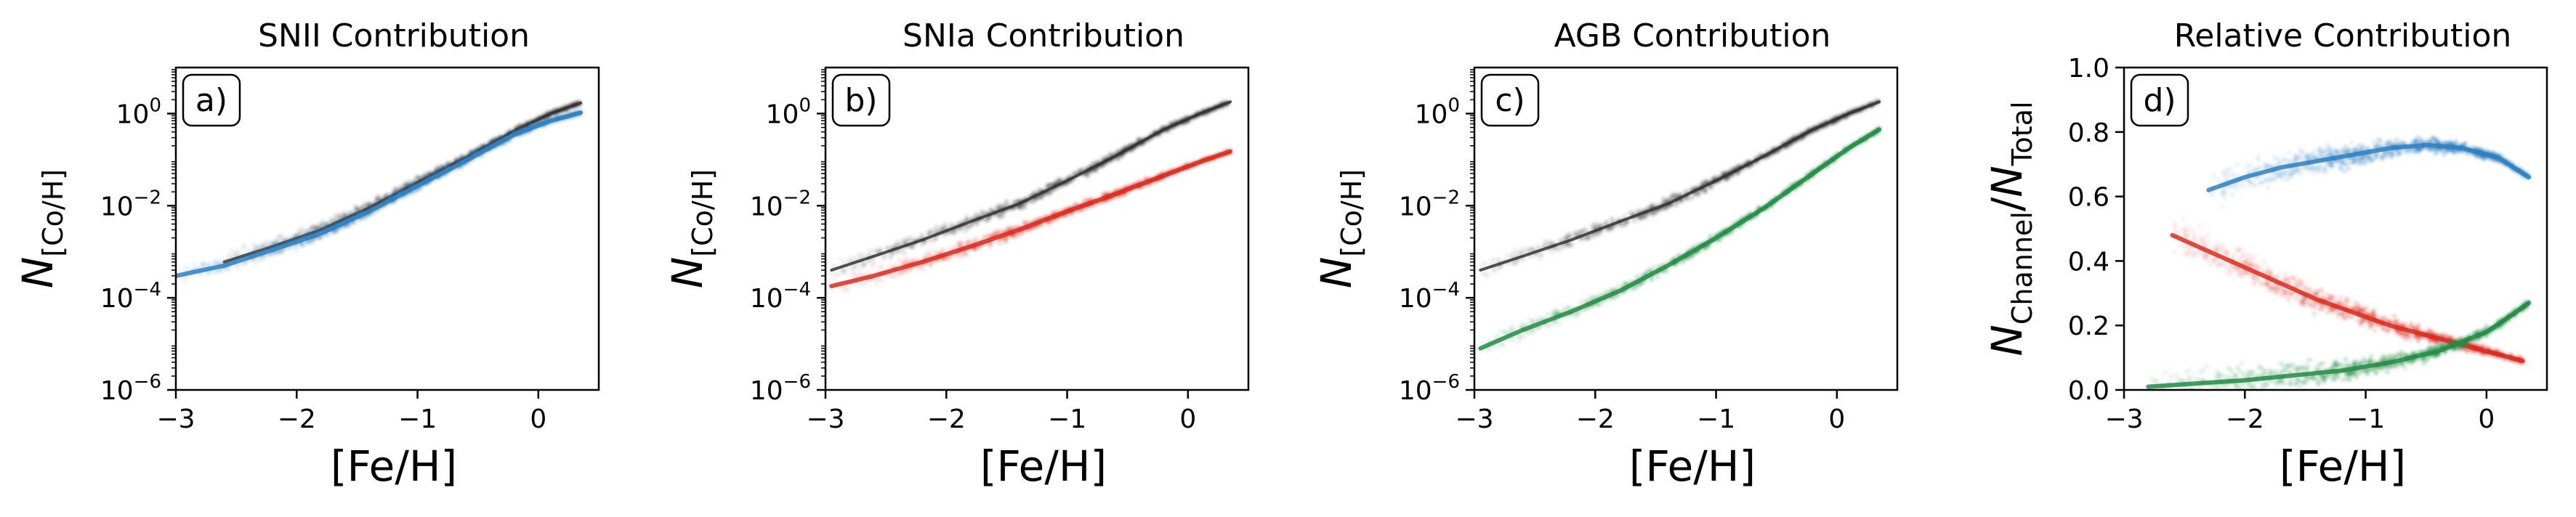 This screenshot has width=2576, height=517. What do you see at coordinates (781, 204) in the screenshot?
I see `y-tick-label: 10−2` at bounding box center [781, 204].